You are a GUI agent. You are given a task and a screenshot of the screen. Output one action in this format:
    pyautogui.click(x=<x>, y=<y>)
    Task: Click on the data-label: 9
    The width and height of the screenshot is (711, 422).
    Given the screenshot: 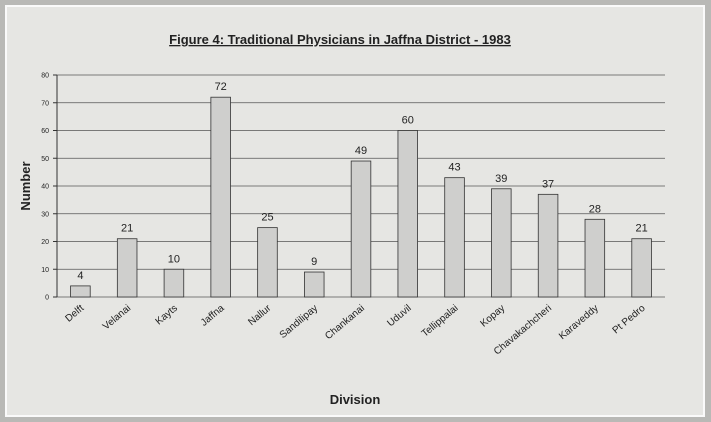 What is the action you would take?
    pyautogui.click(x=314, y=262)
    